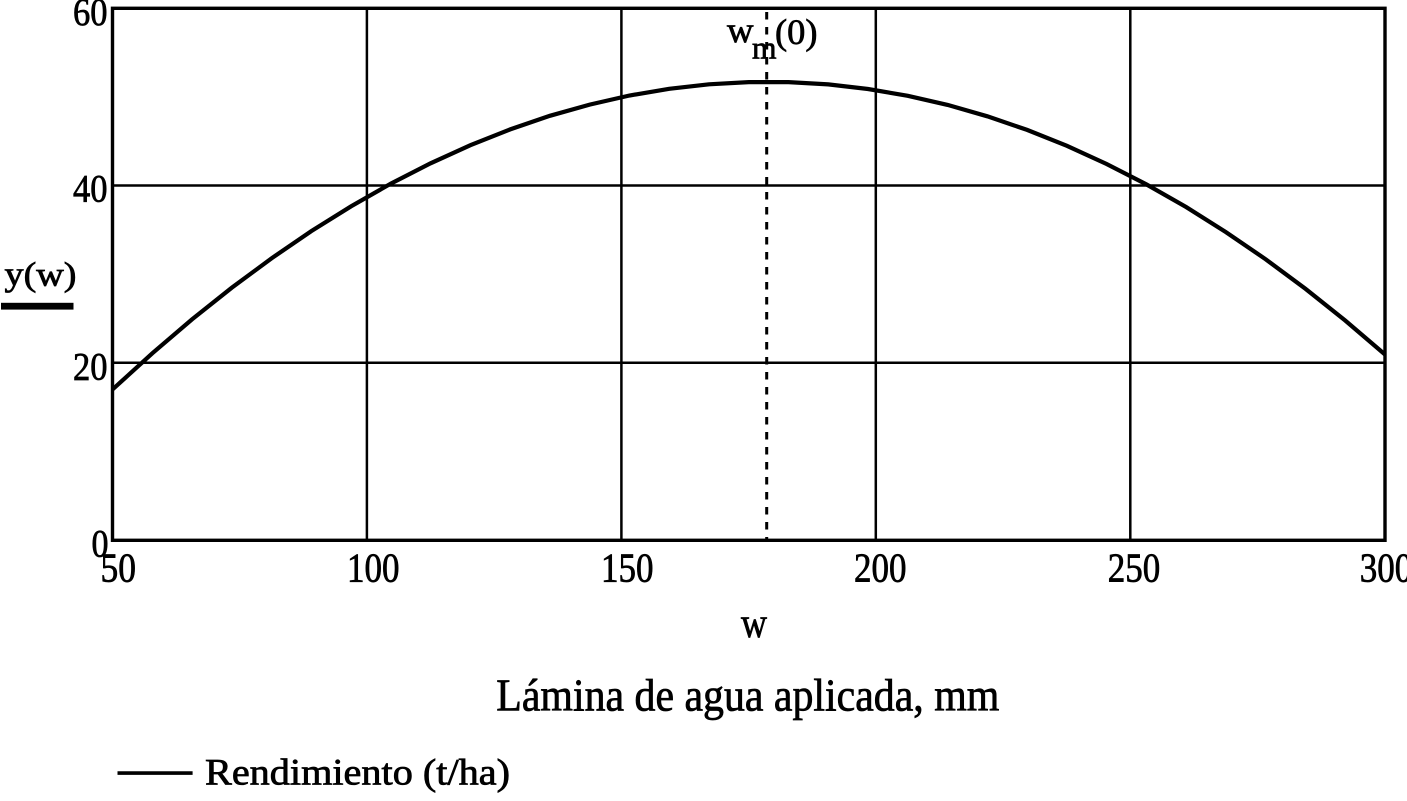 This screenshot has height=801, width=1407. Describe the element at coordinates (373, 568) in the screenshot. I see `svg-text: 100` at that location.